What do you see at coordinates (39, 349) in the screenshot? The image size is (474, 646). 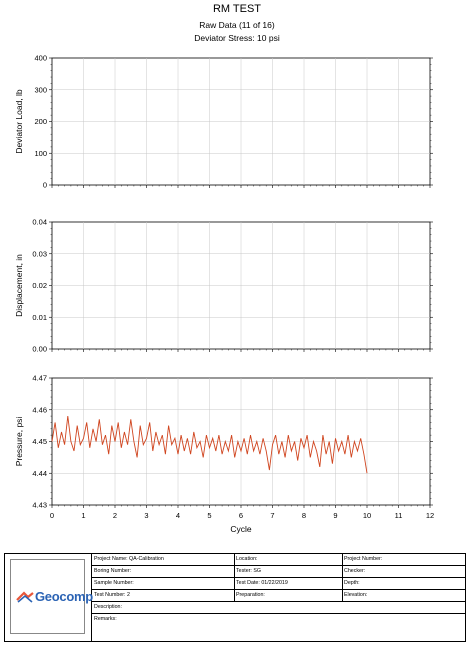 I see `y-tick-label: 0.00` at bounding box center [39, 349].